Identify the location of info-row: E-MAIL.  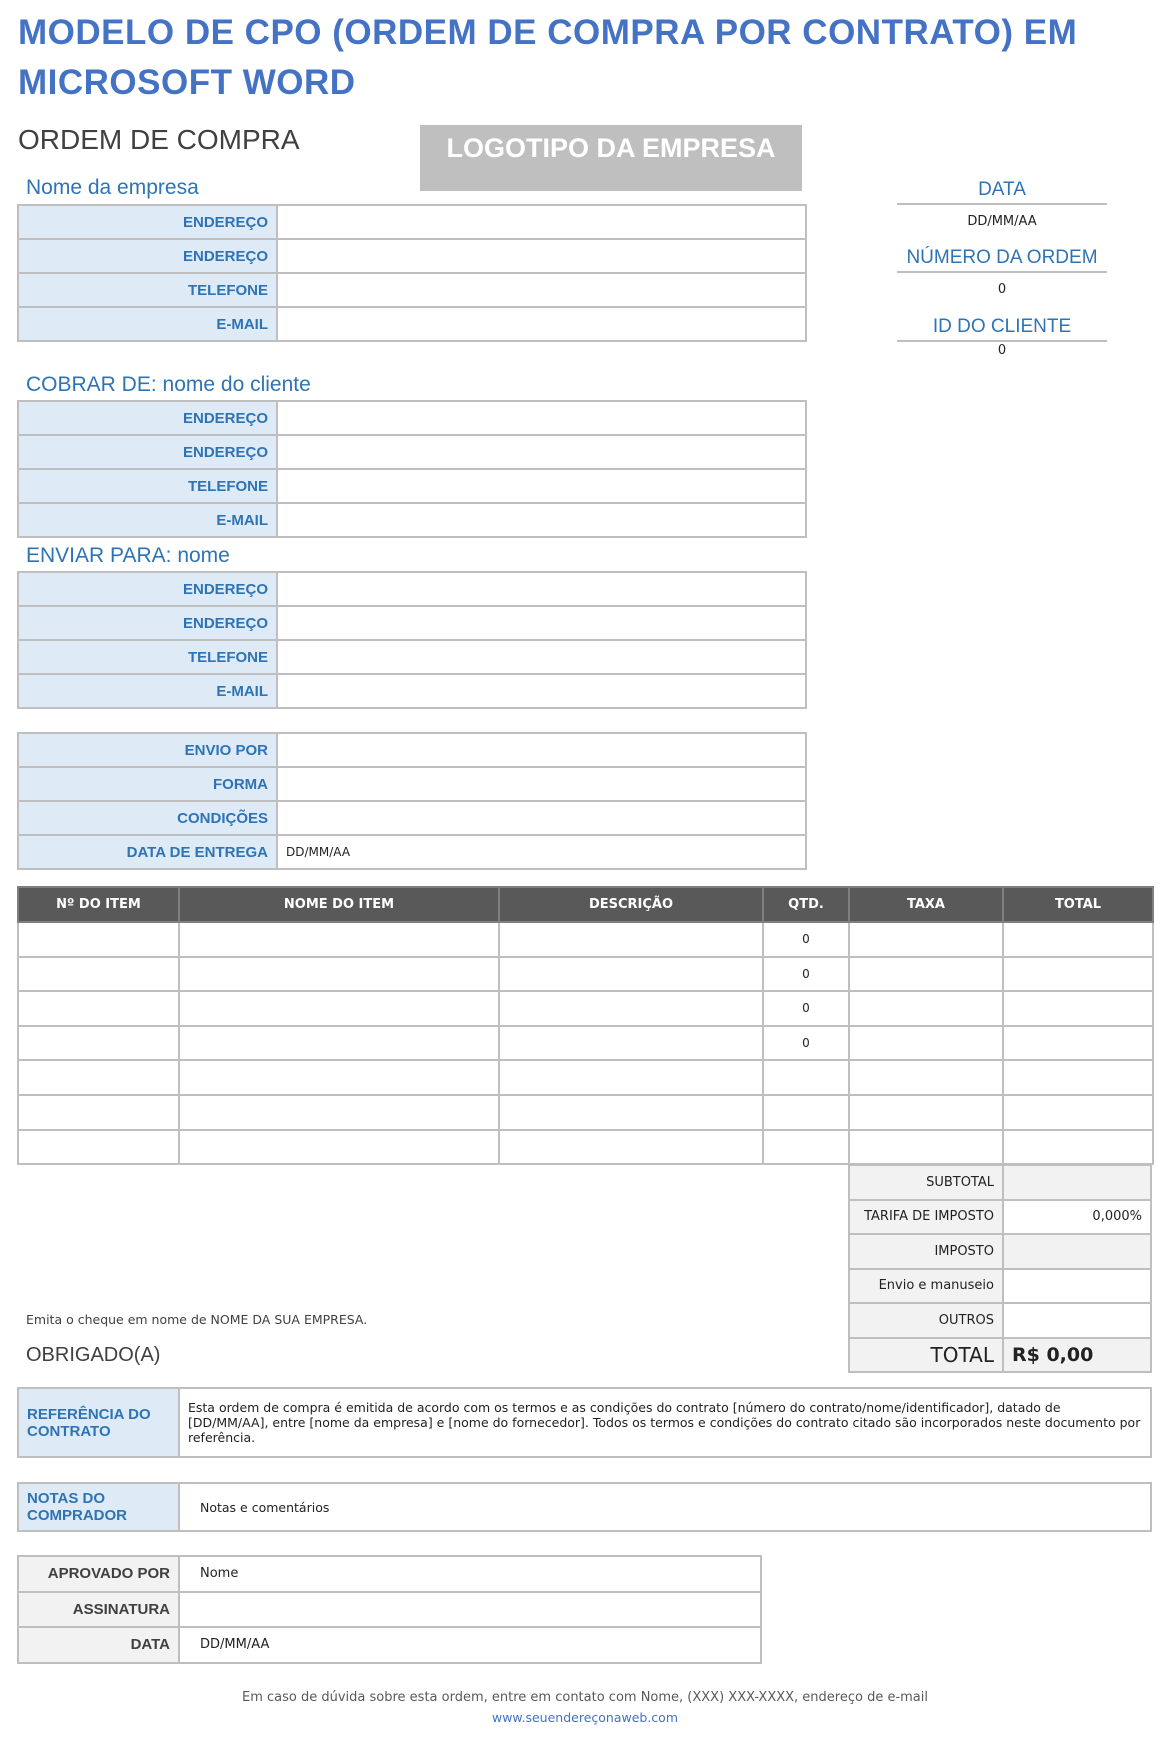
(412, 691).